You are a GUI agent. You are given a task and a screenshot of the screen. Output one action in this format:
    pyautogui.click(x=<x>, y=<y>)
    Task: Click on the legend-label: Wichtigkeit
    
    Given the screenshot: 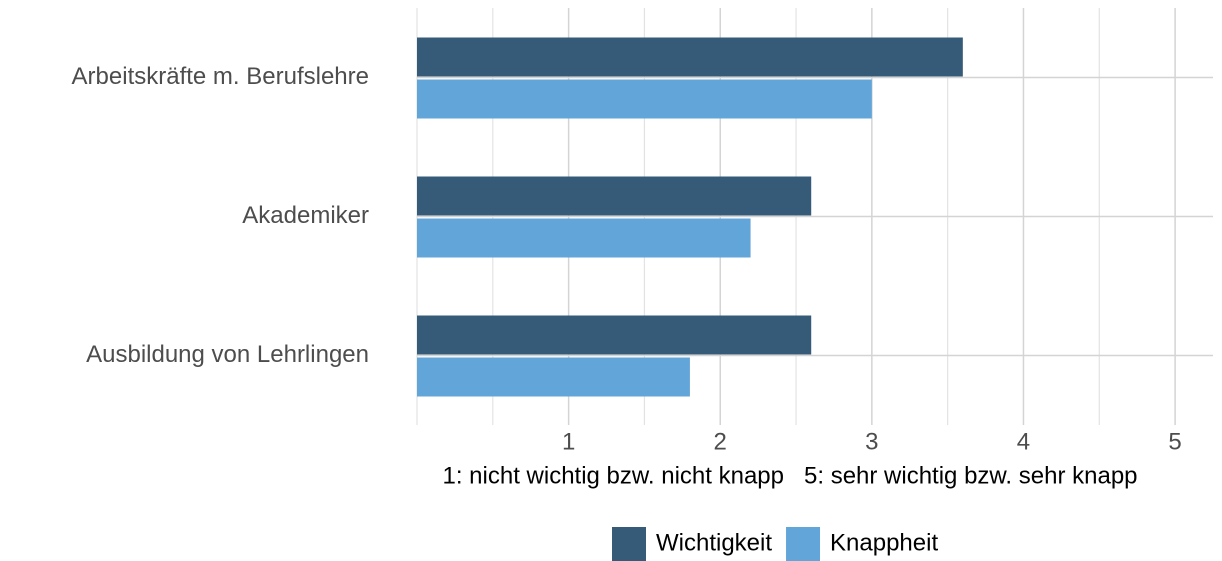 What is the action you would take?
    pyautogui.click(x=714, y=542)
    